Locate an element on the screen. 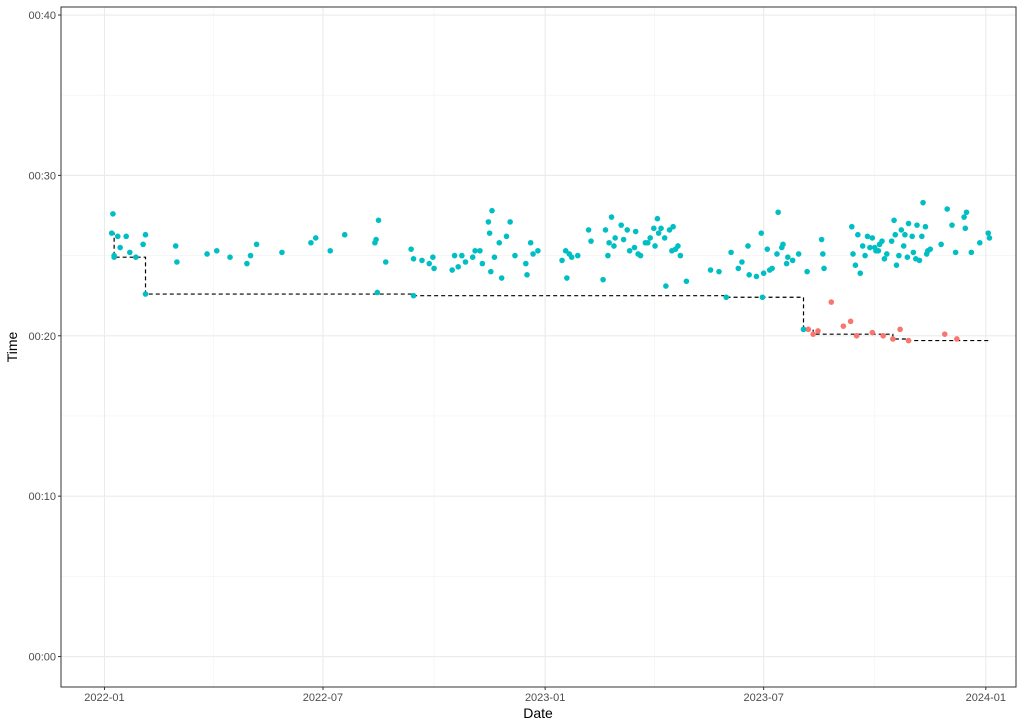  x-tick-label: 2023-01 is located at coordinates (545, 698).